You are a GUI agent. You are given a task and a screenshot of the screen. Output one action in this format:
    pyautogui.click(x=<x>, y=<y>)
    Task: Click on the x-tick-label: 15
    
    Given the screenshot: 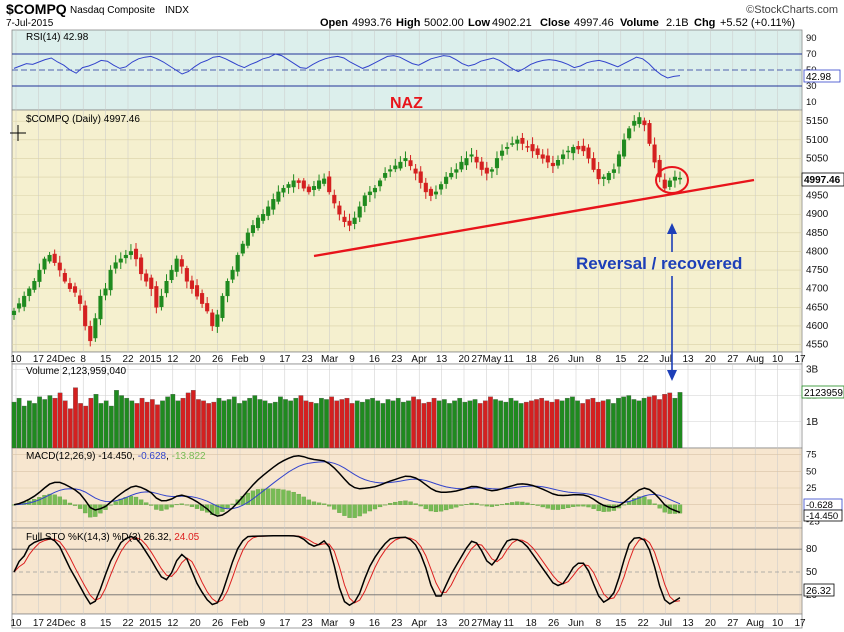 What is the action you would take?
    pyautogui.click(x=621, y=359)
    